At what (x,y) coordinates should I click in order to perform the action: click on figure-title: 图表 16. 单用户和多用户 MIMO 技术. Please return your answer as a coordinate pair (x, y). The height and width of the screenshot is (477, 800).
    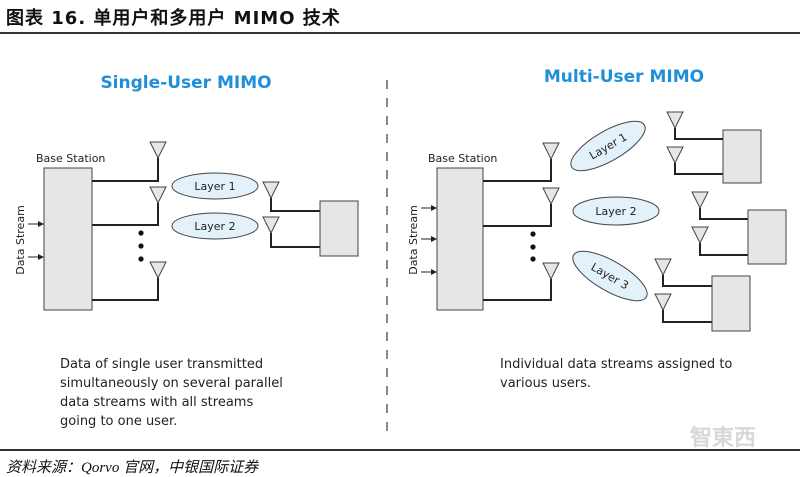
    Looking at the image, I should click on (173, 18).